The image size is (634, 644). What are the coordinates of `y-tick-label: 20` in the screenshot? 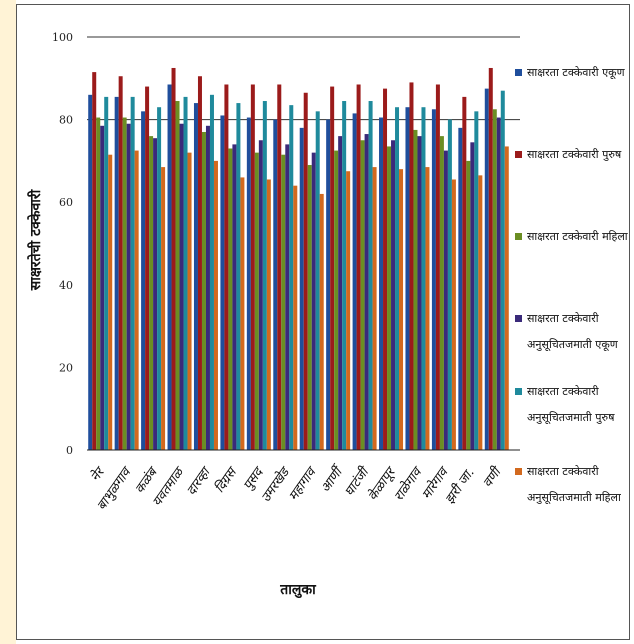 It's located at (66, 367).